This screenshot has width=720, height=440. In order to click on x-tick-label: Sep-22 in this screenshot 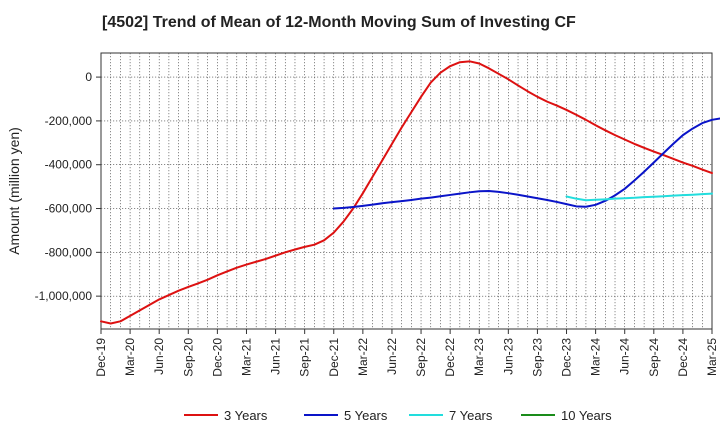, I will do `click(421, 357)`.